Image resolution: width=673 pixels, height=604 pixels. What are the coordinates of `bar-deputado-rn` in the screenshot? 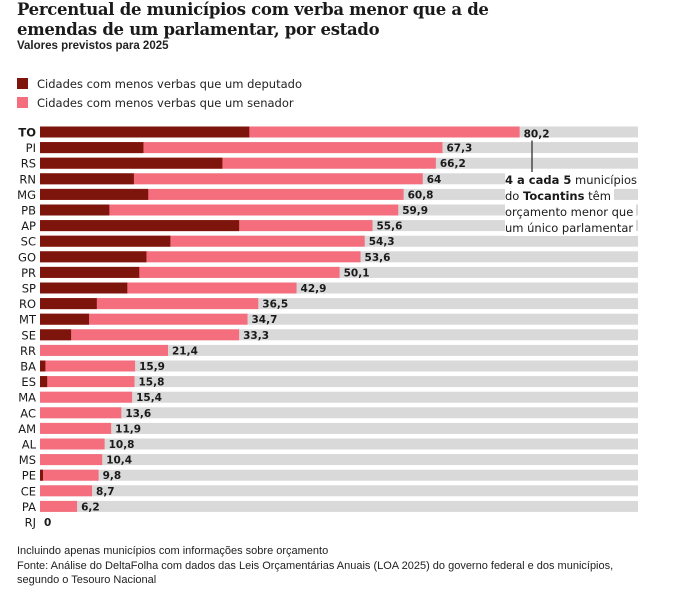 It's located at (87, 179).